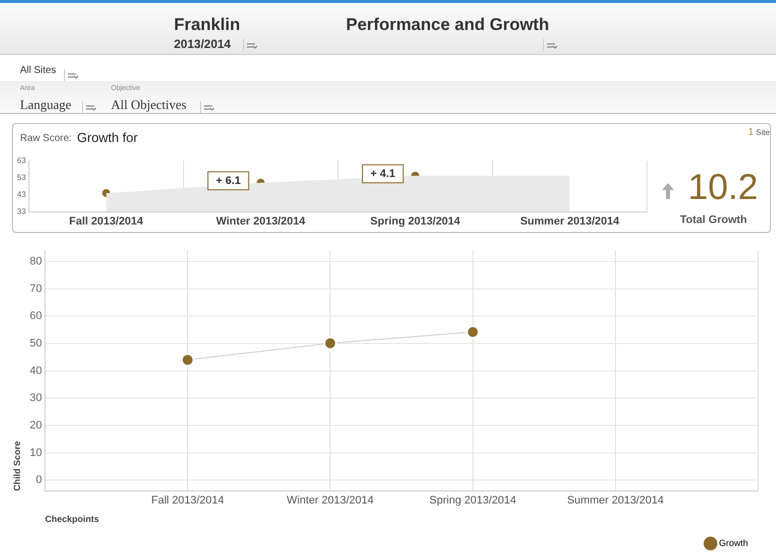 The width and height of the screenshot is (776, 559). I want to click on y-tick-label: 43, so click(21, 195).